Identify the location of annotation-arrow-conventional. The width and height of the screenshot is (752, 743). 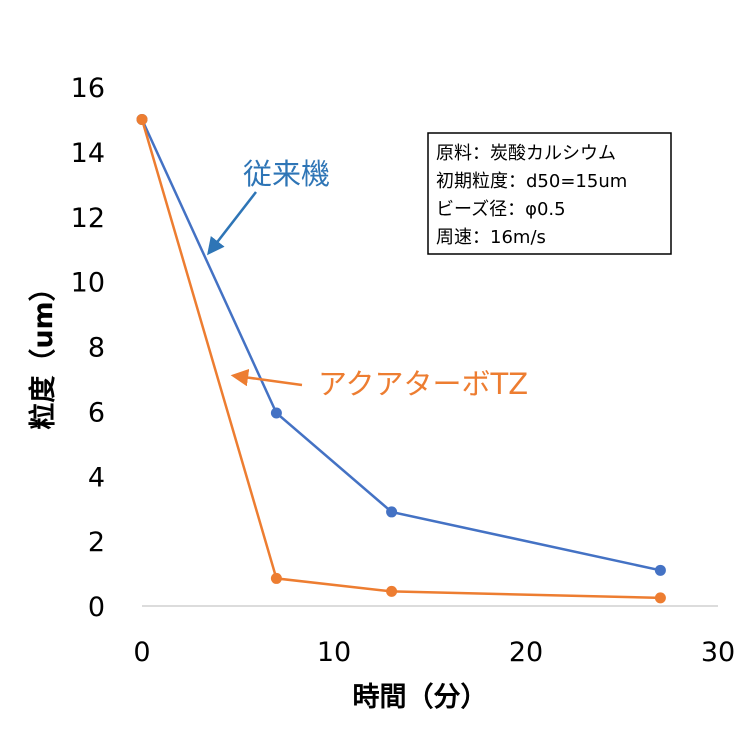
(232, 223).